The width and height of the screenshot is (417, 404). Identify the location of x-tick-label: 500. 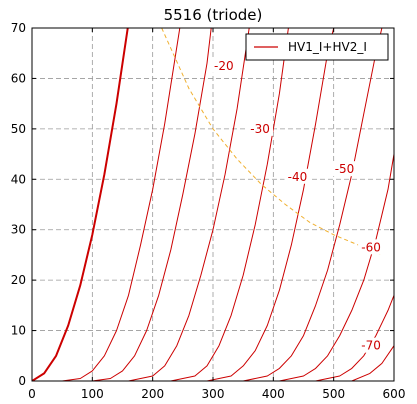
(333, 394).